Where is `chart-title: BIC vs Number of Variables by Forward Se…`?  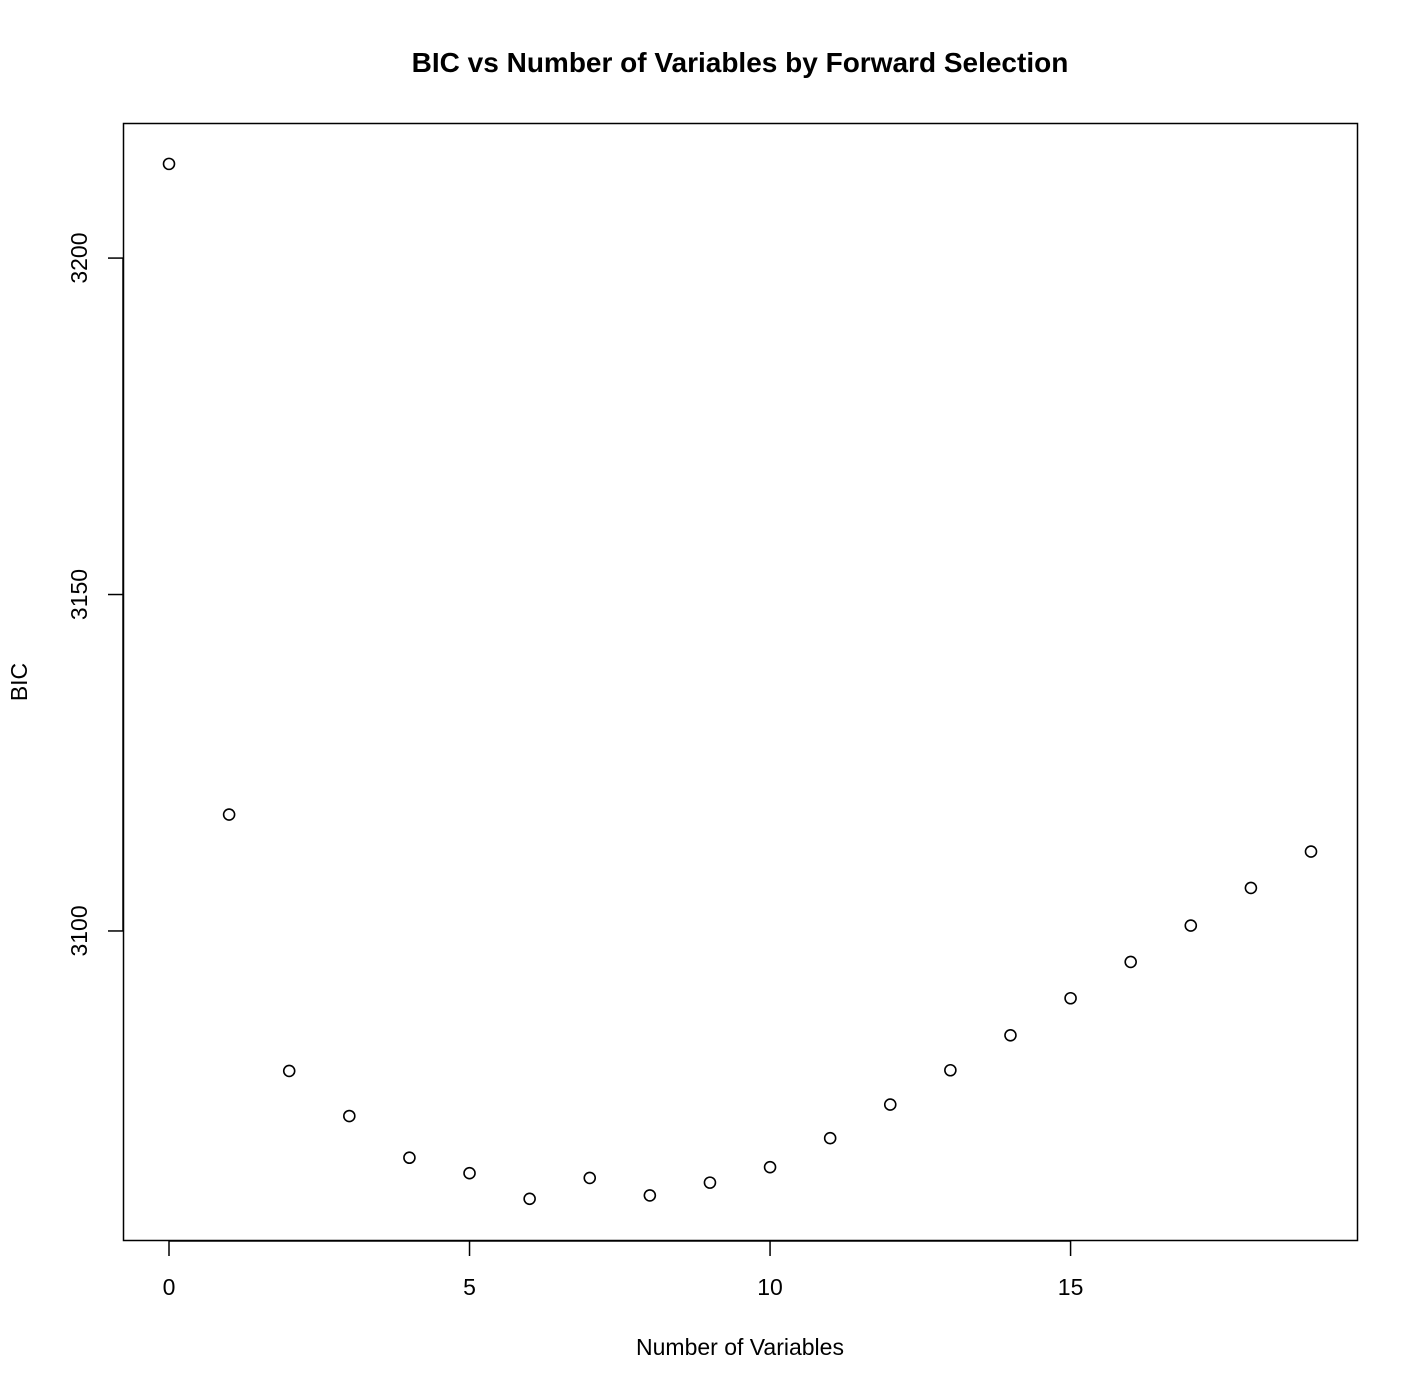
chart-title: BIC vs Number of Variables by Forward Se… is located at coordinates (740, 62).